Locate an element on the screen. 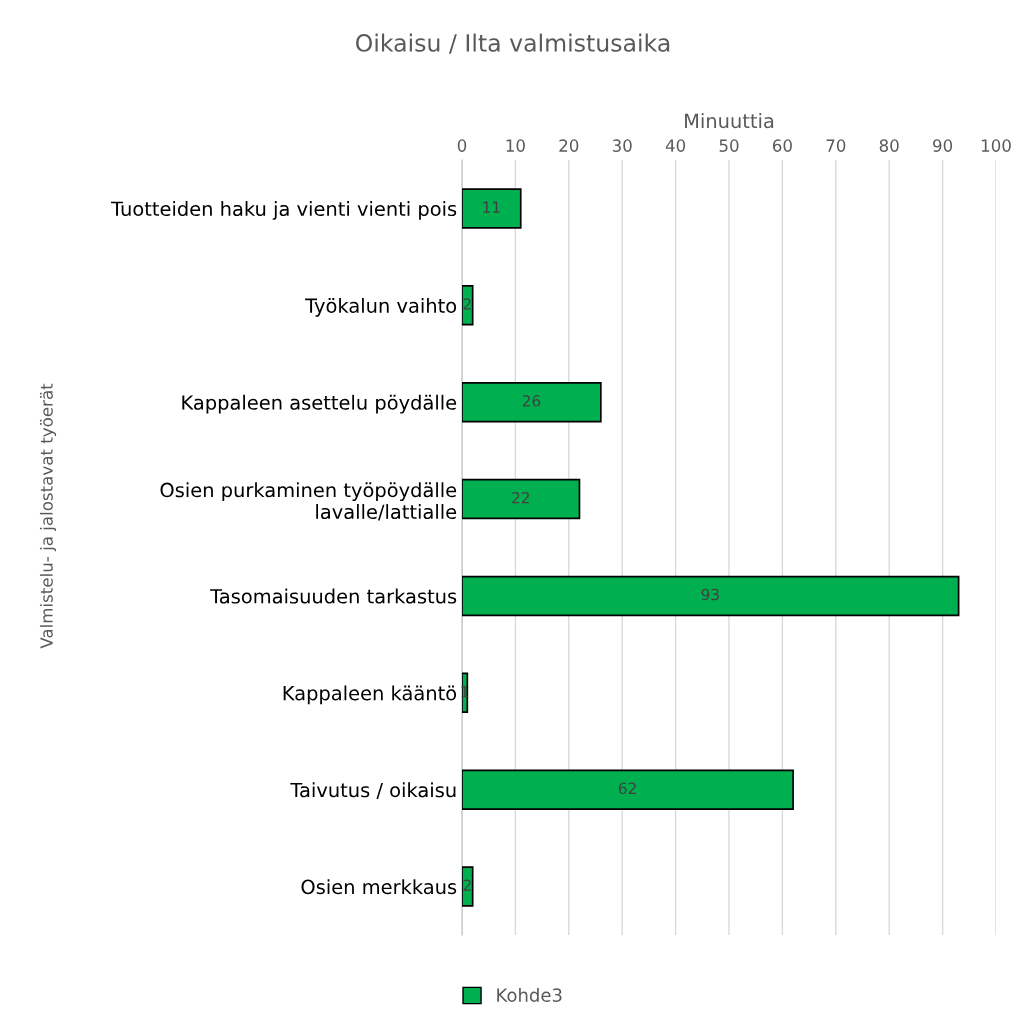  data-label: 93 is located at coordinates (710, 594).